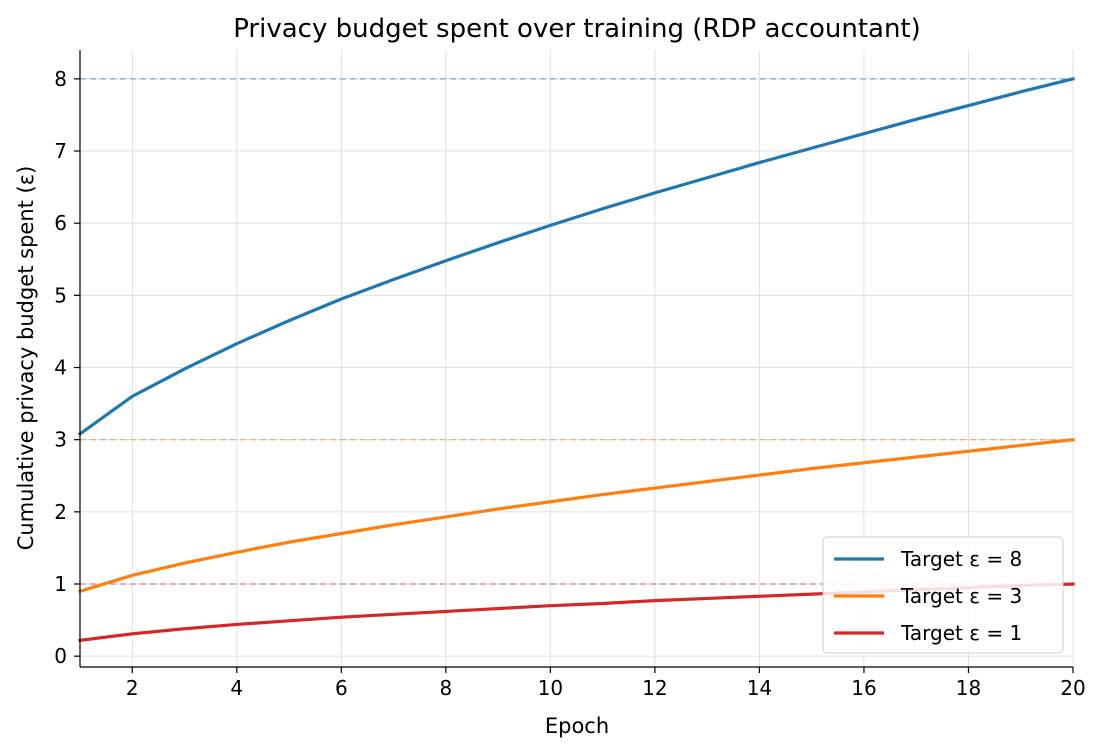 This screenshot has width=1103, height=755. What do you see at coordinates (961, 633) in the screenshot?
I see `legend-label: Target ε = 1` at bounding box center [961, 633].